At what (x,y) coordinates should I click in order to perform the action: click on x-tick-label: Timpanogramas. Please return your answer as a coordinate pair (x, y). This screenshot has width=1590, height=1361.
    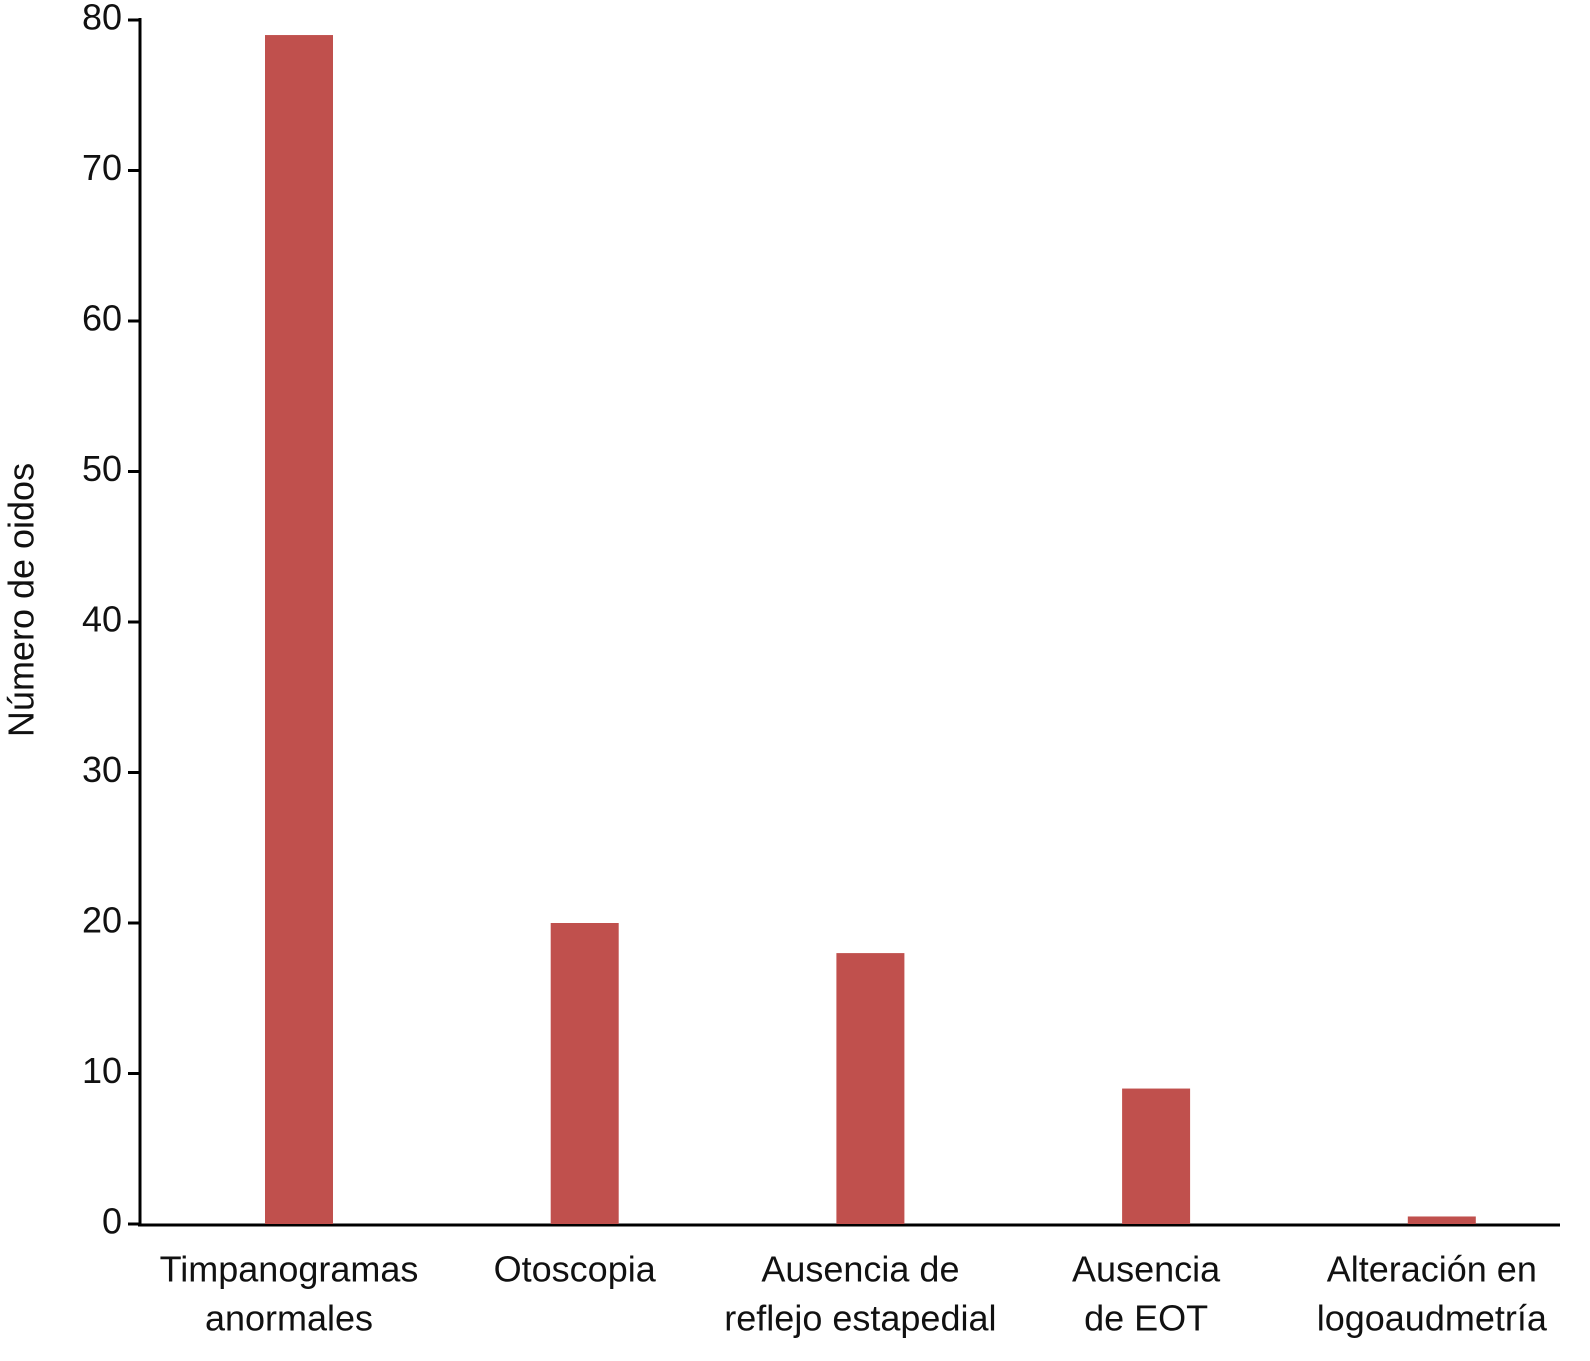
    Looking at the image, I should click on (289, 1269).